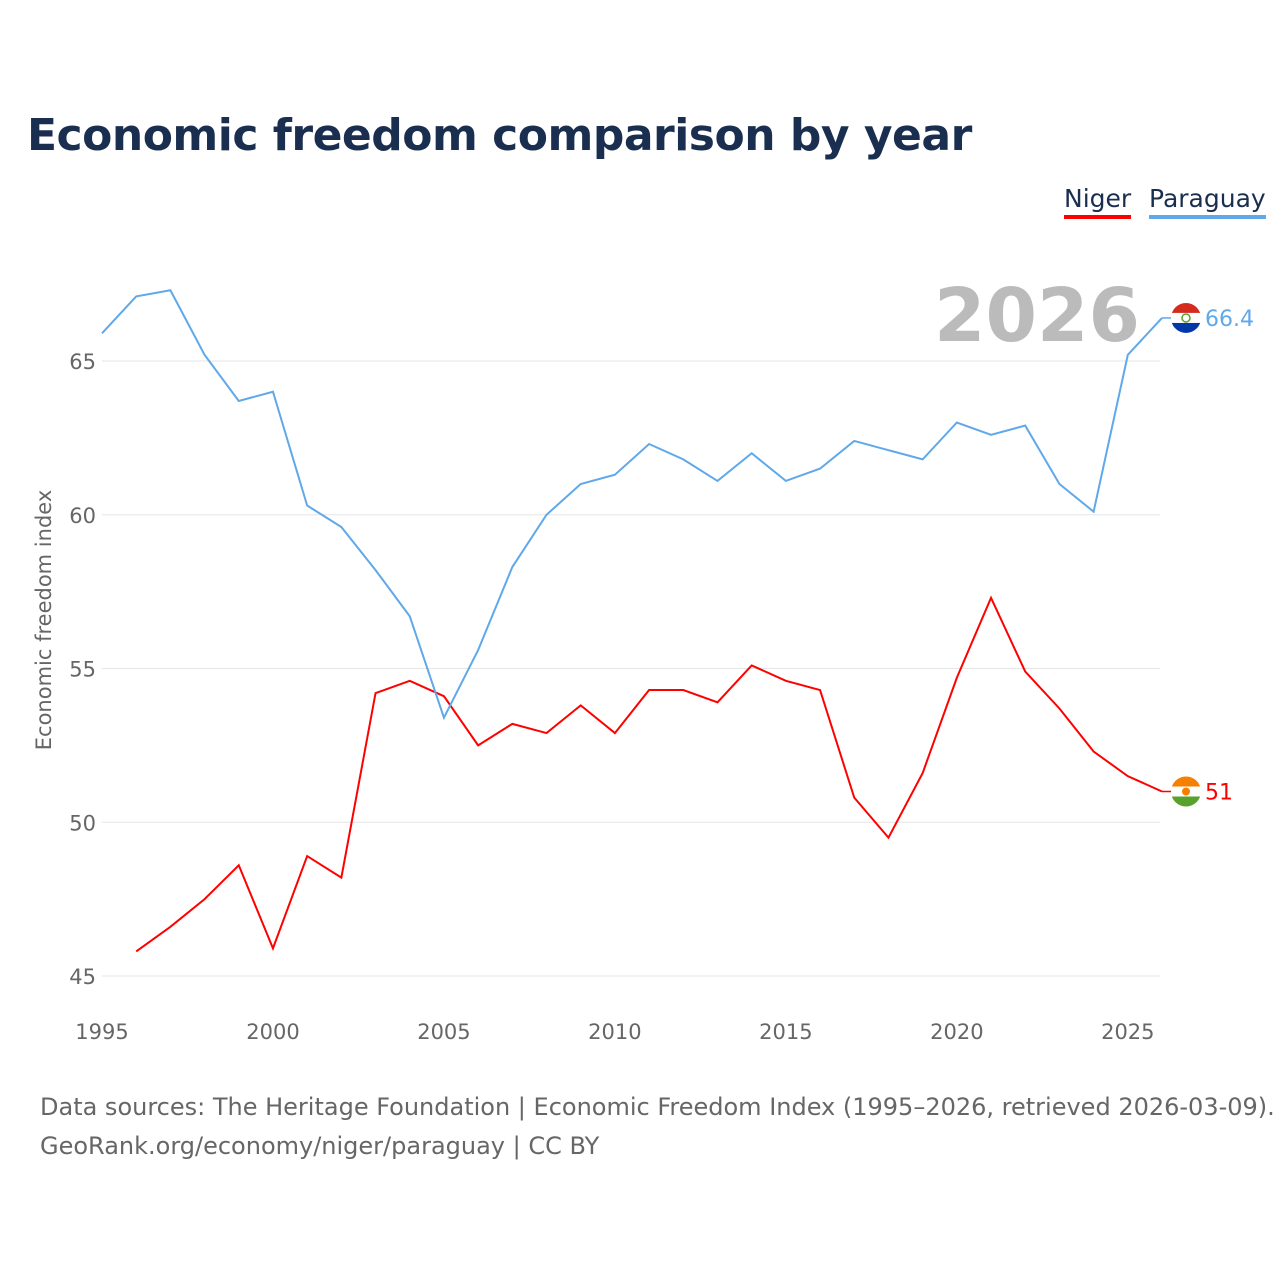  I want to click on flag-paraguay-icon, so click(1181, 317).